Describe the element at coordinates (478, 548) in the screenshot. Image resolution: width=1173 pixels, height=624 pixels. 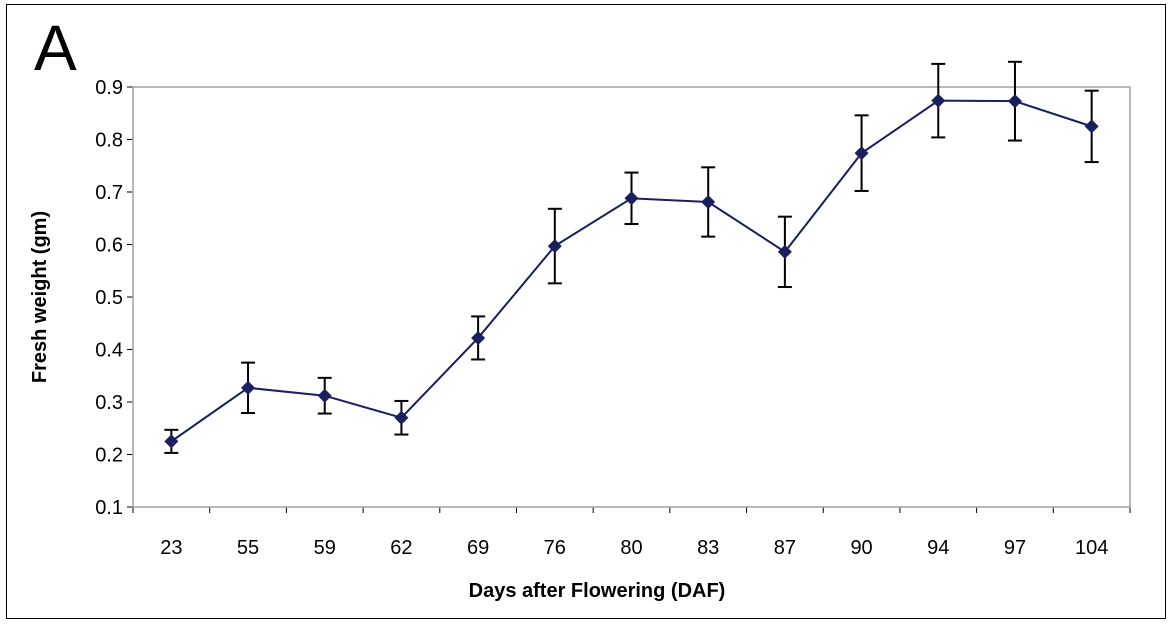
I see `x-tick-label: 69` at that location.